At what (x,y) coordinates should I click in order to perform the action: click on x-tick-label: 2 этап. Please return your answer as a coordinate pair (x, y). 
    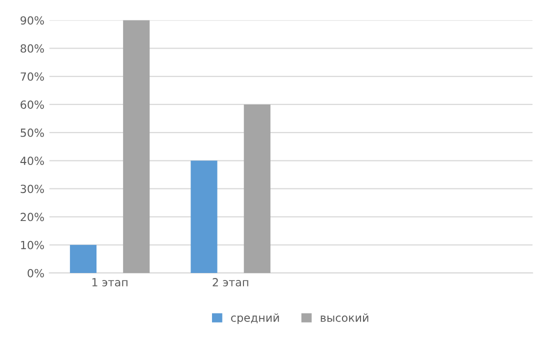
    Looking at the image, I should click on (230, 282).